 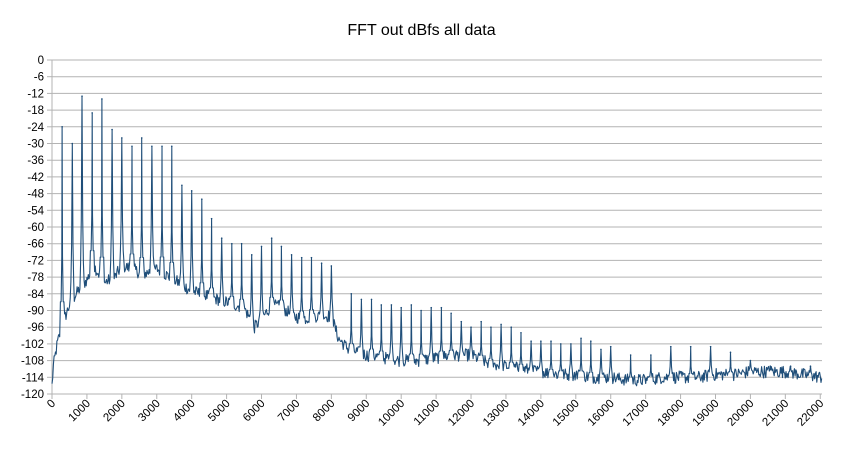 What do you see at coordinates (35, 94) in the screenshot?
I see `y-tick-label: -12` at bounding box center [35, 94].